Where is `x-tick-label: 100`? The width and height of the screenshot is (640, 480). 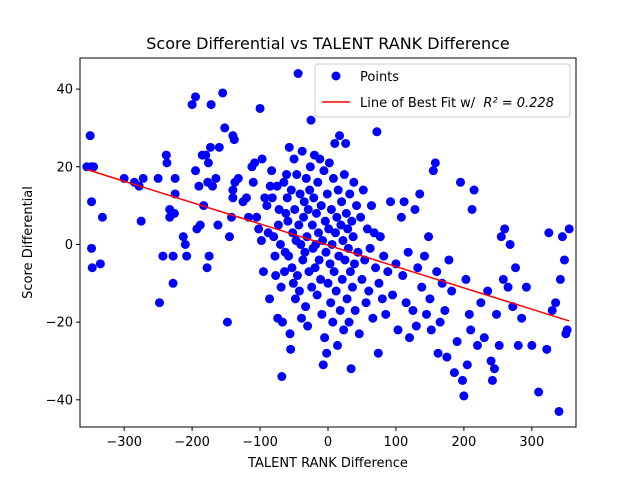
x-tick-label: 100 is located at coordinates (396, 442).